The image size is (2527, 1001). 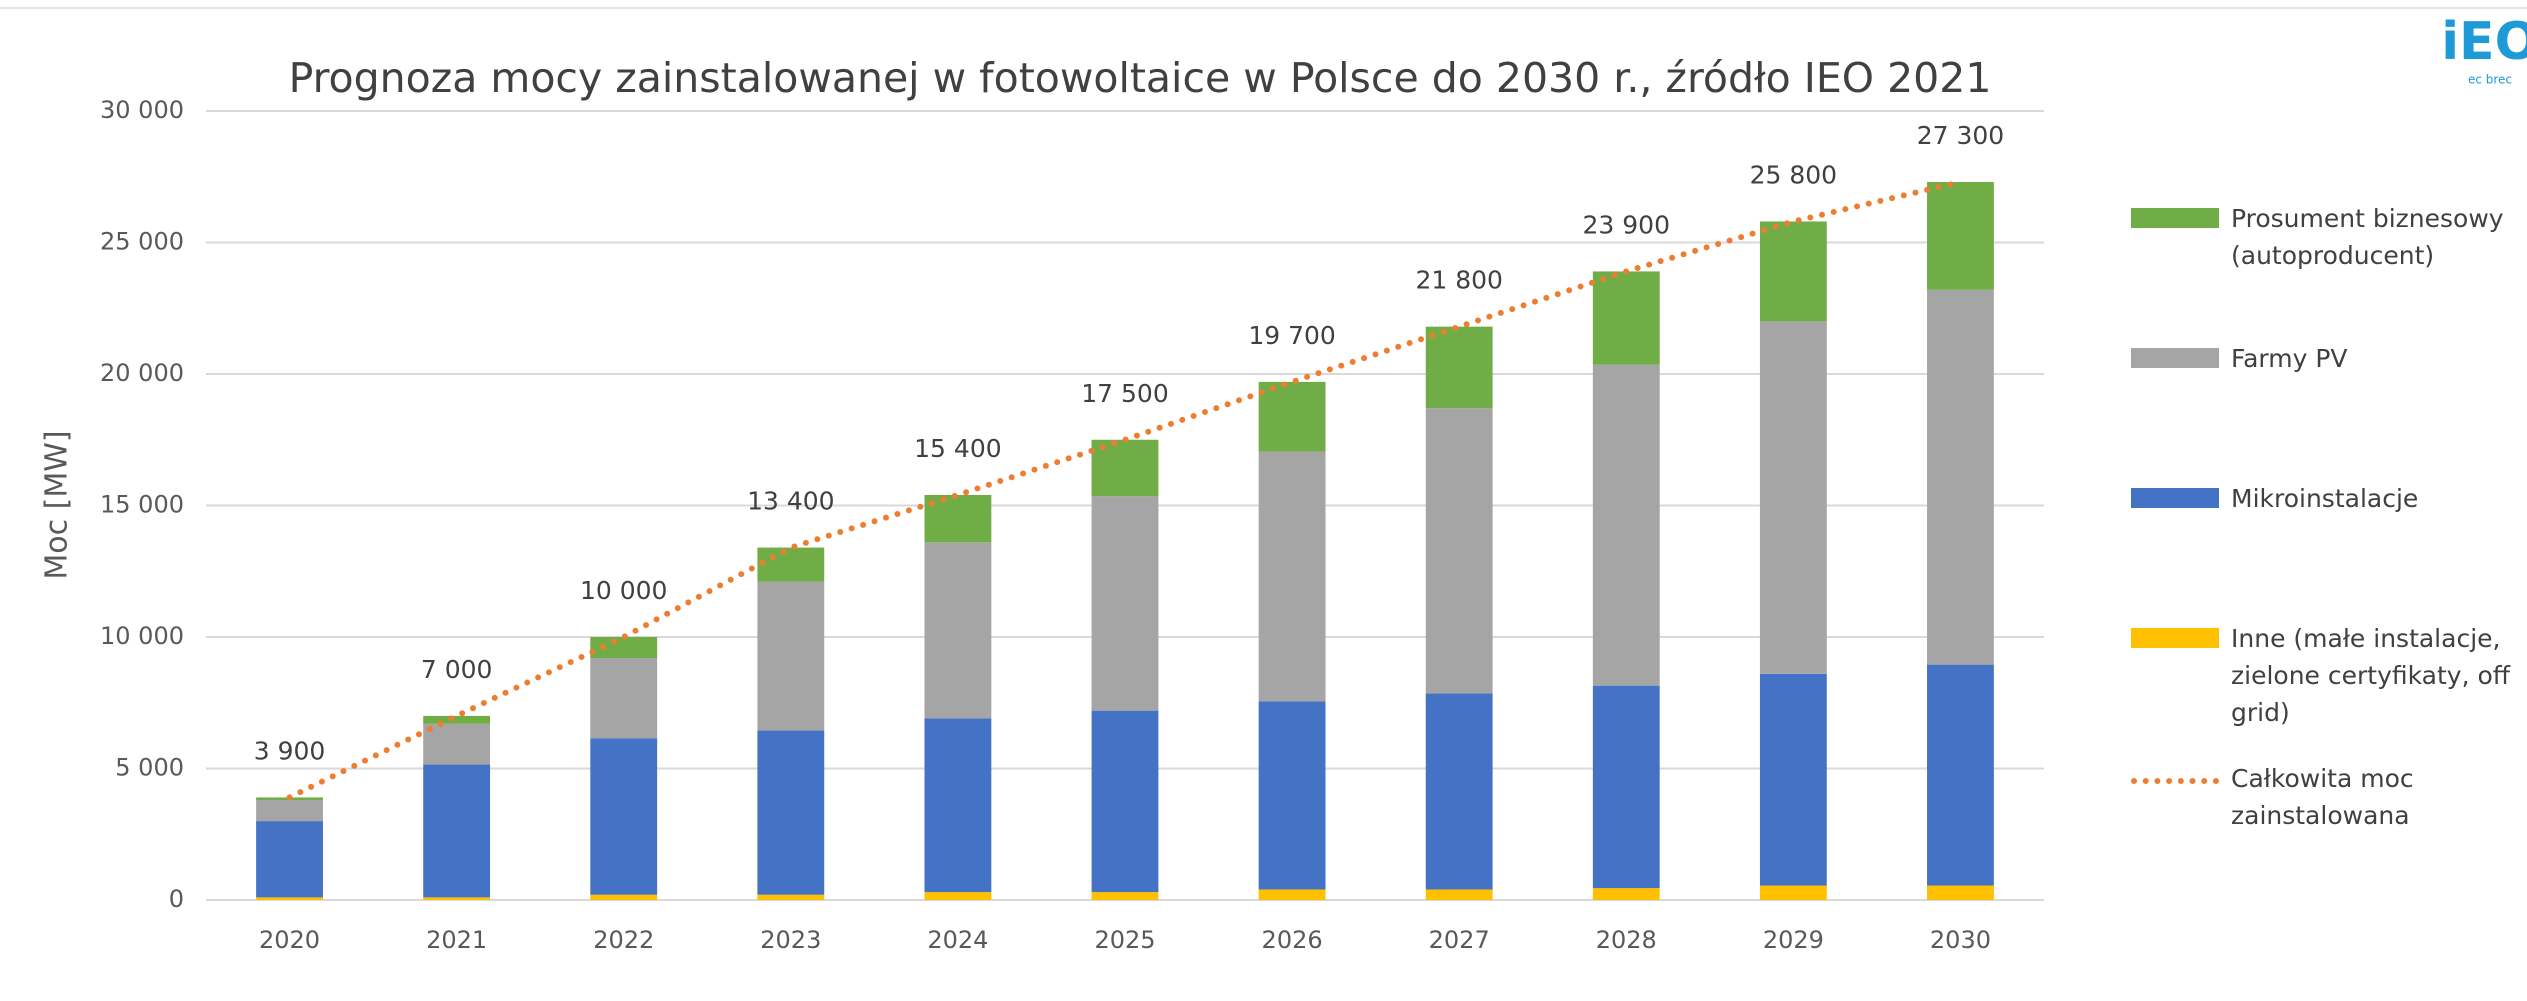 What do you see at coordinates (623, 940) in the screenshot?
I see `x-tick-label: 2022` at bounding box center [623, 940].